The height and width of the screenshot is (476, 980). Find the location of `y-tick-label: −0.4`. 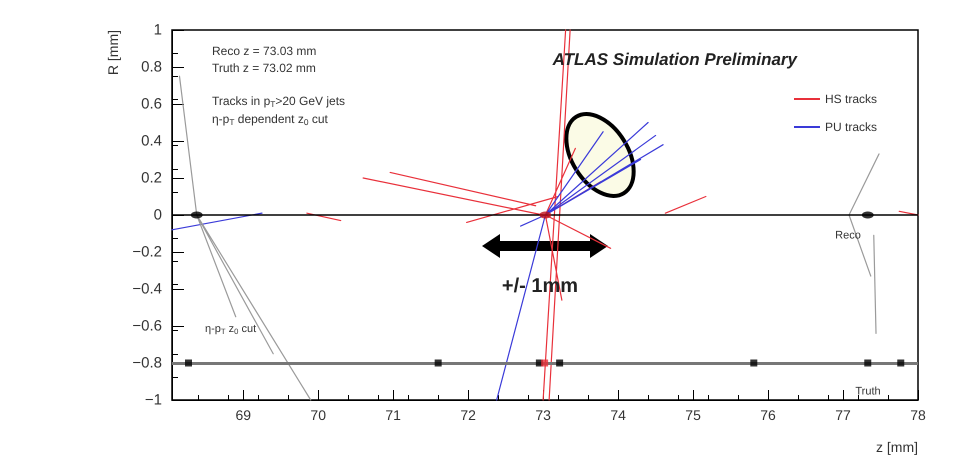

y-tick-label: −0.4 is located at coordinates (147, 289).